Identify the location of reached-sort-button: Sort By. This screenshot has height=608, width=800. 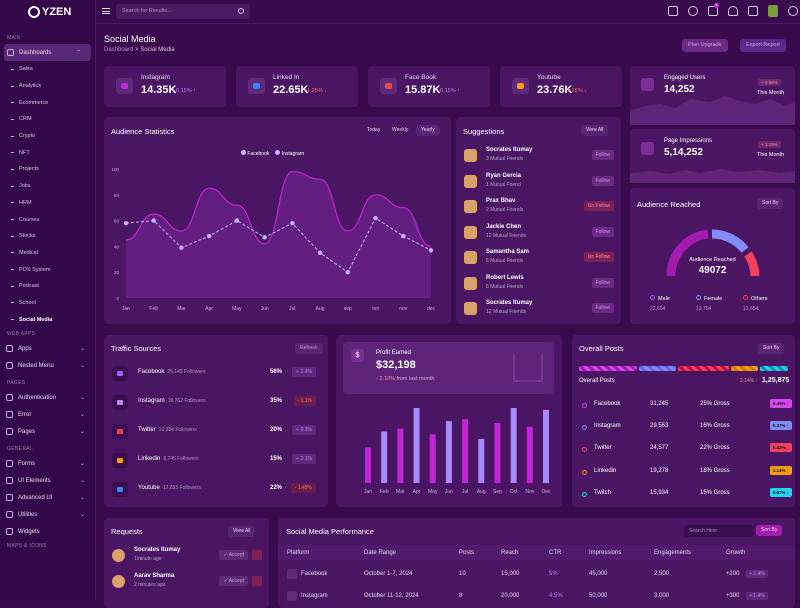
(770, 203).